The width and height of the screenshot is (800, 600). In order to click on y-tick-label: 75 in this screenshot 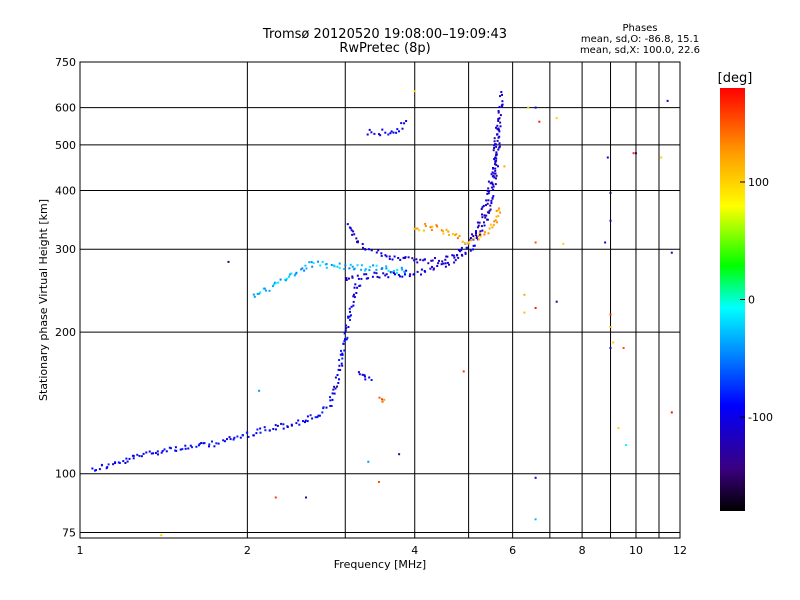, I will do `click(69, 532)`.